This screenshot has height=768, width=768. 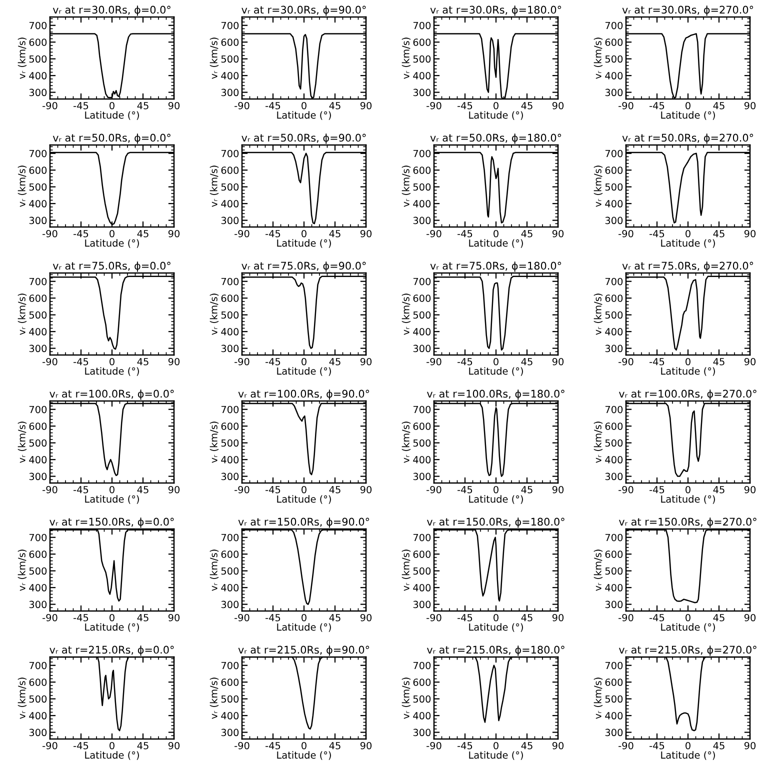 I want to click on chart-title: vᵣ at r=215.0Rs, ϕ=0.0°, so click(x=112, y=651).